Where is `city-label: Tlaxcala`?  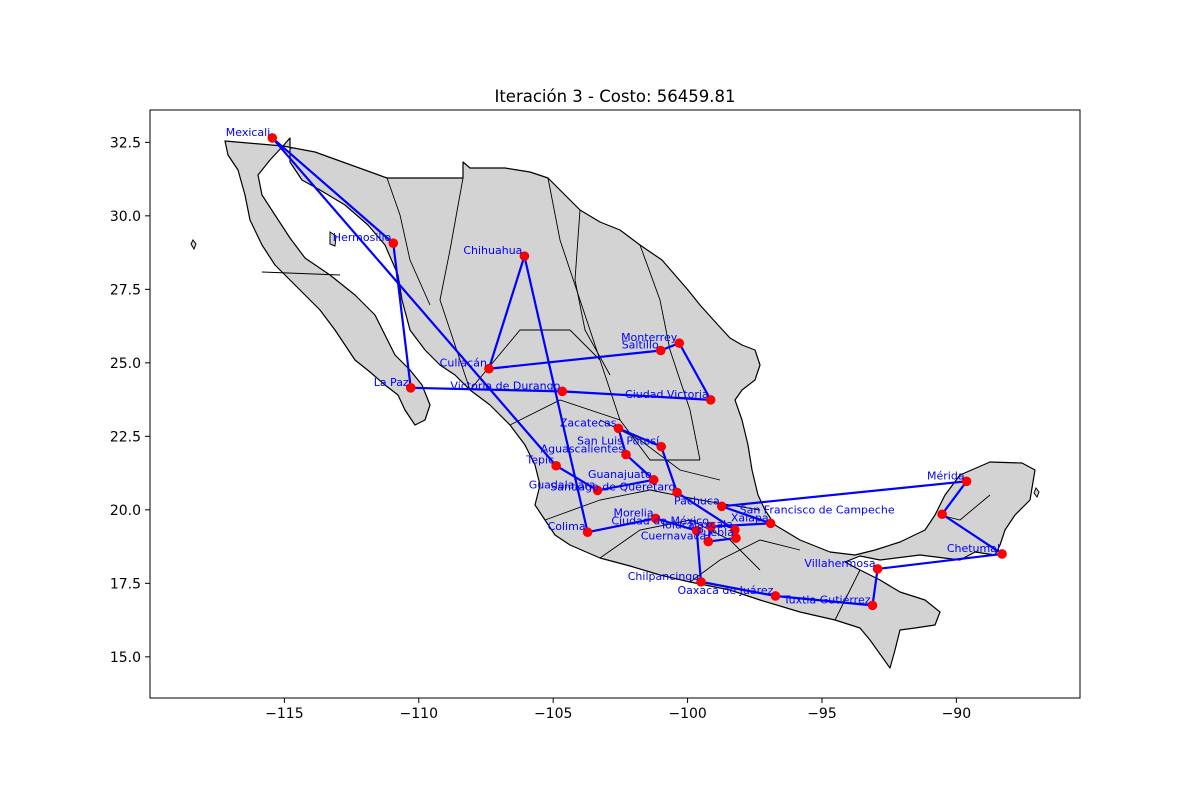 city-label: Tlaxcala is located at coordinates (709, 524).